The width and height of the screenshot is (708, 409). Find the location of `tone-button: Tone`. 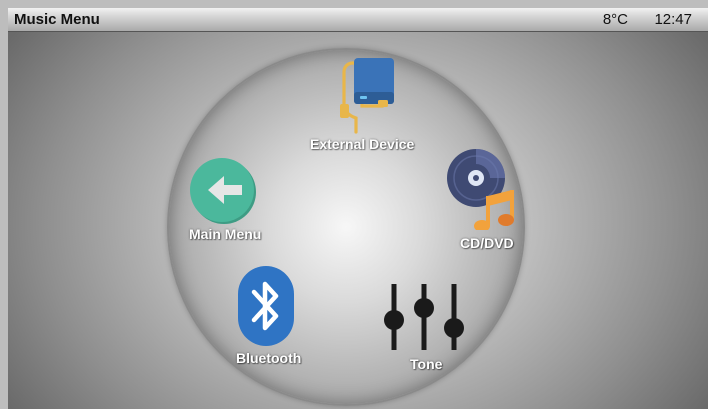

tone-button: Tone is located at coordinates (428, 328).